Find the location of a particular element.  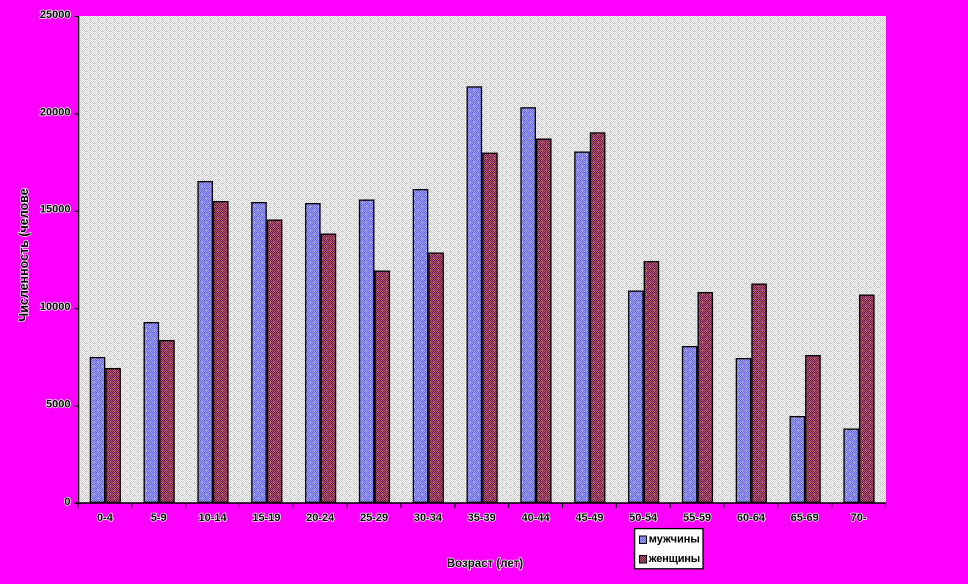

svg-text: 0-4 is located at coordinates (105, 518).